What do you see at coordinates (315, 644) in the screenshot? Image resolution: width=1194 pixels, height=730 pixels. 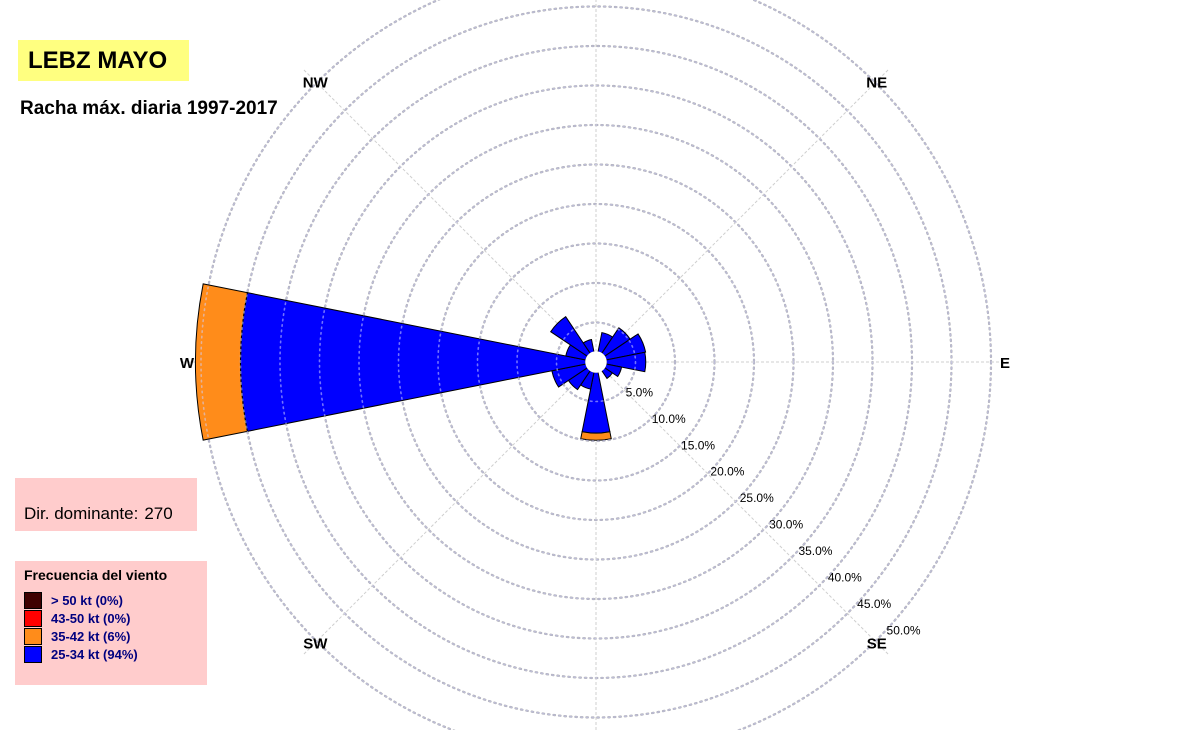 I see `compass-label: SW` at bounding box center [315, 644].